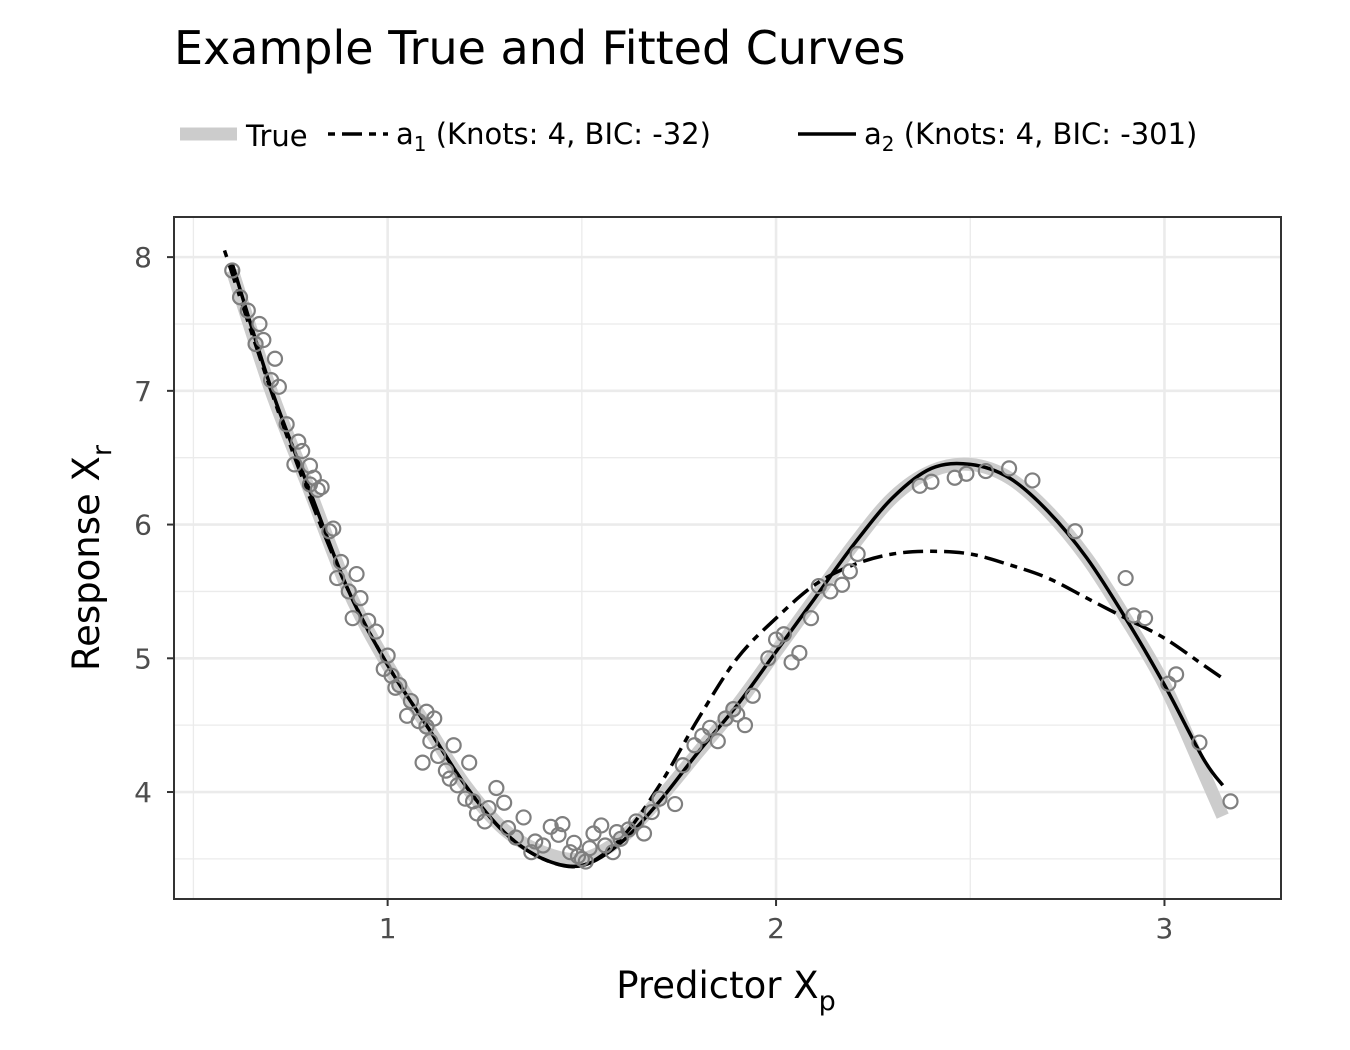 The image size is (1350, 1050). Describe the element at coordinates (143, 792) in the screenshot. I see `y-tick-label-0: 4` at that location.